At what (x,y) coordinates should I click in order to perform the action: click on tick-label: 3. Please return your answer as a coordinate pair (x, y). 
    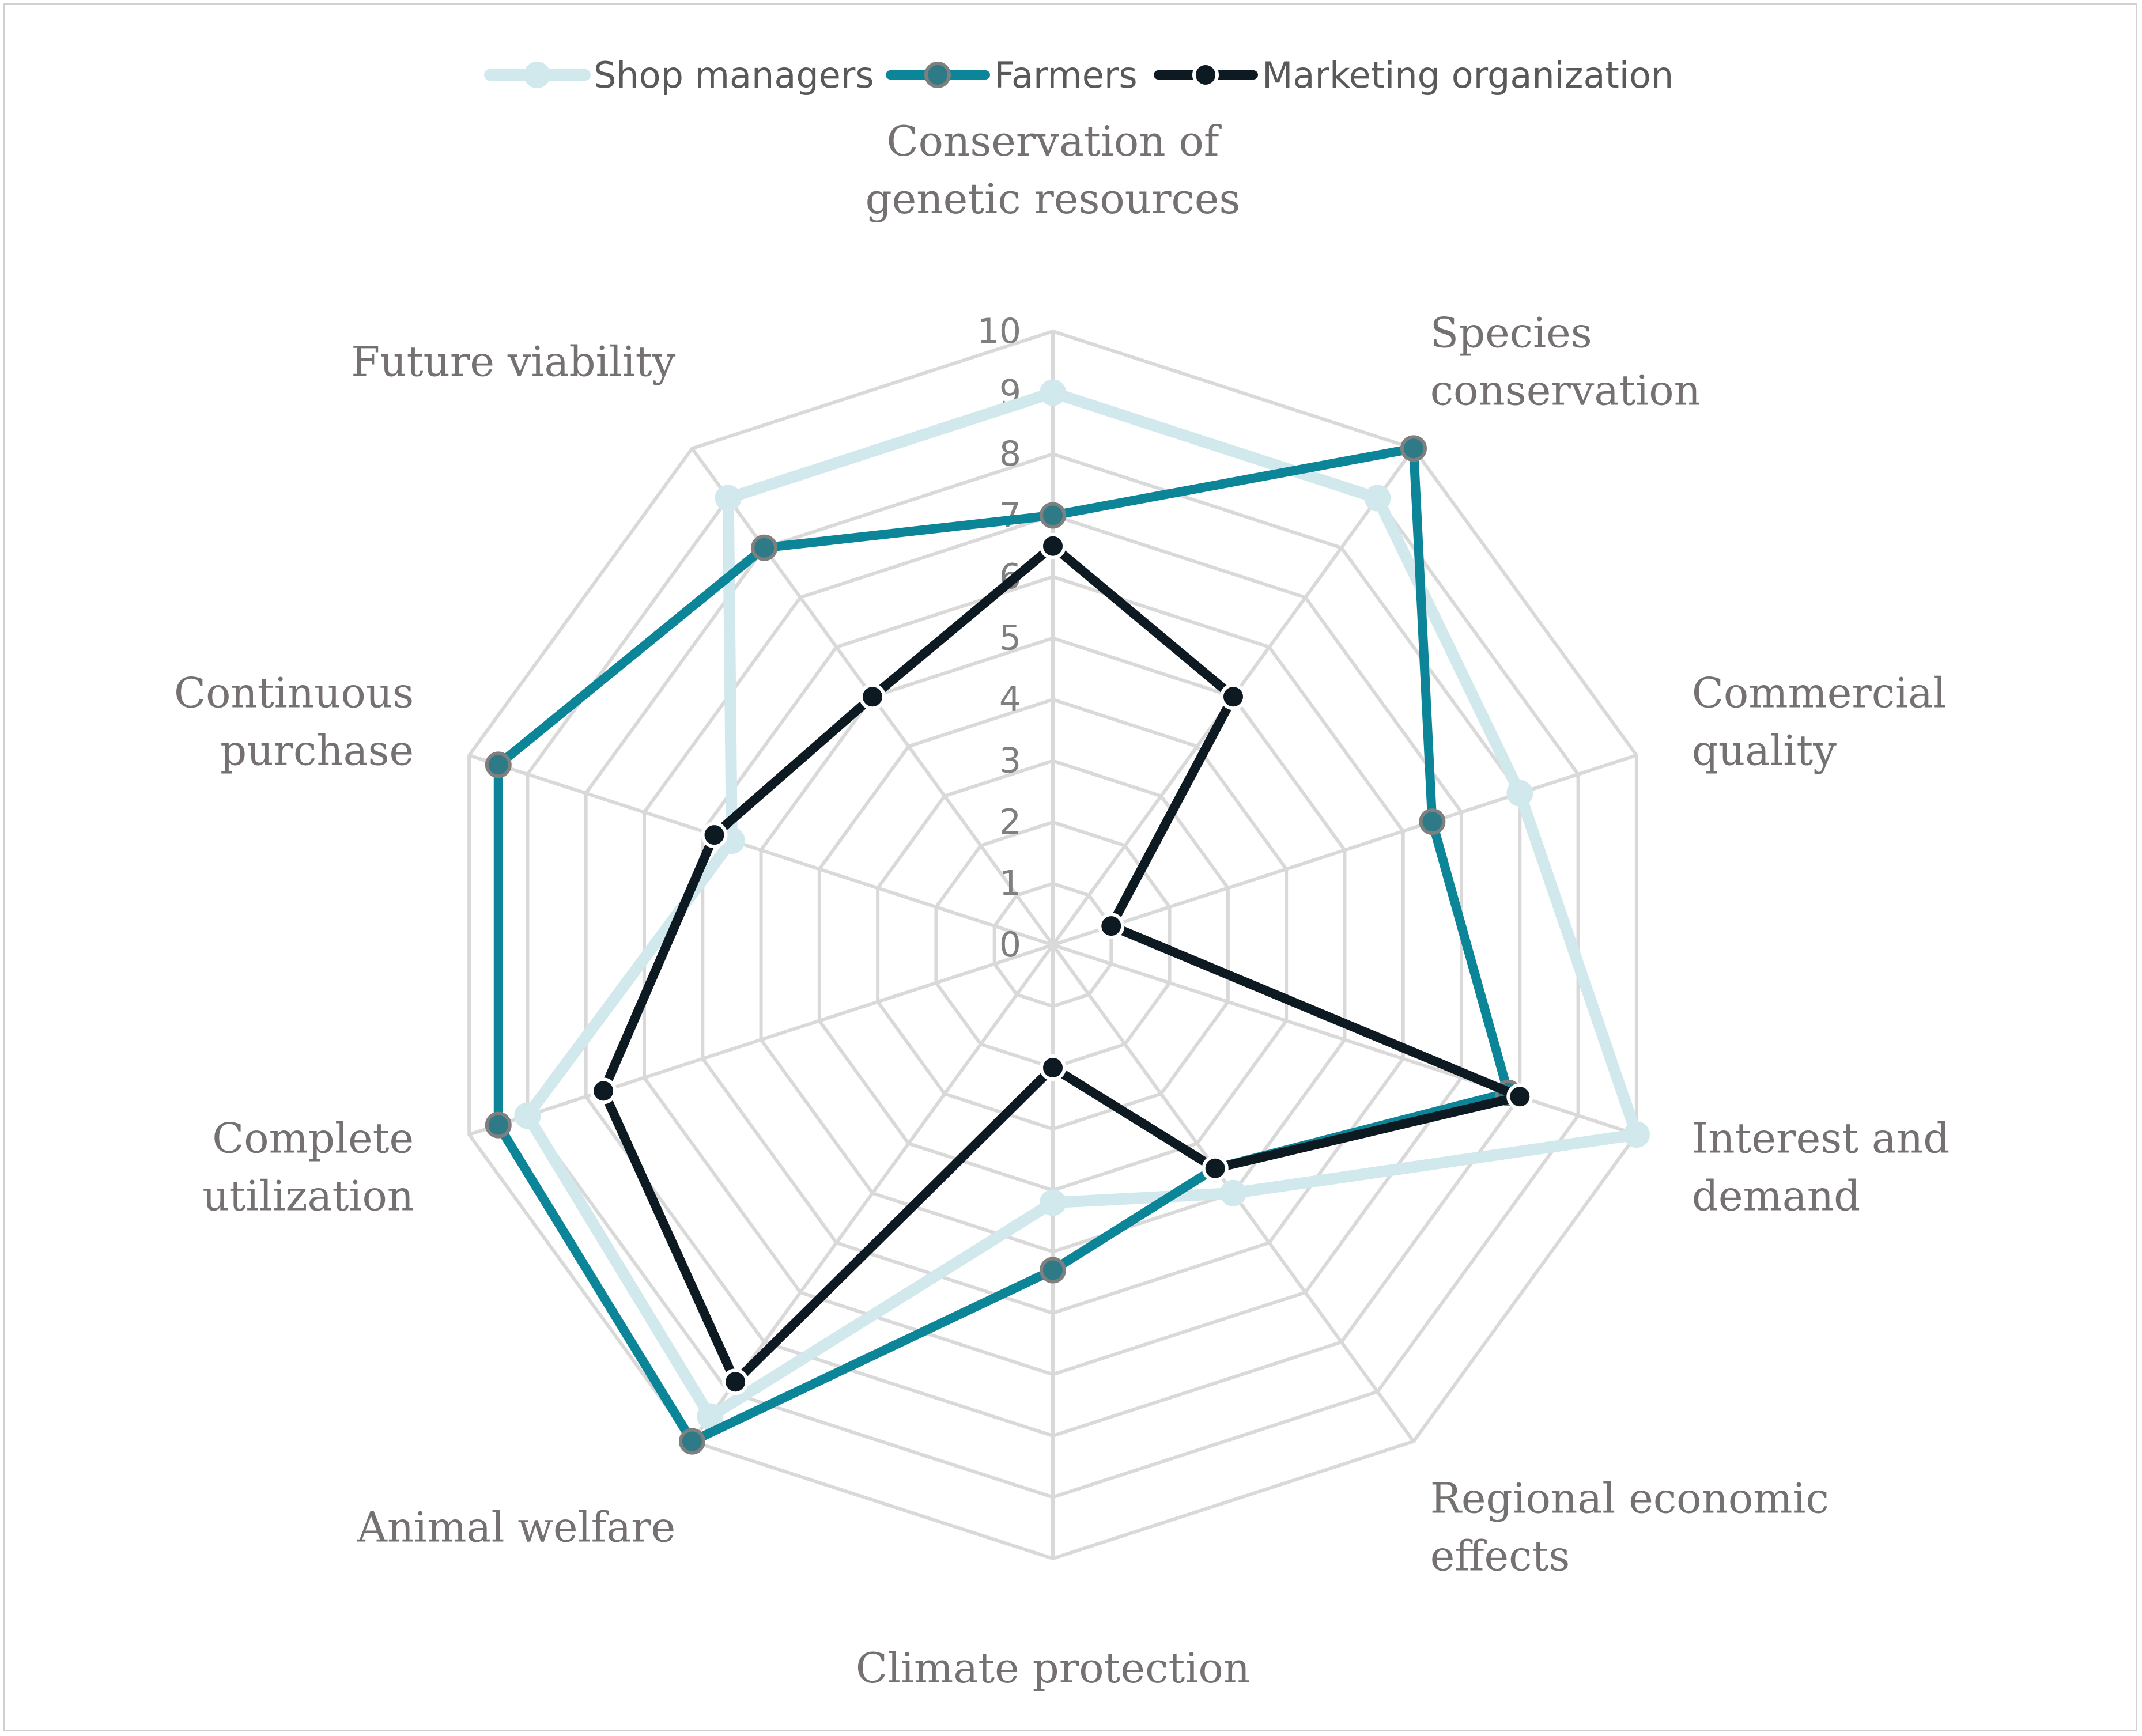
    Looking at the image, I should click on (1010, 761).